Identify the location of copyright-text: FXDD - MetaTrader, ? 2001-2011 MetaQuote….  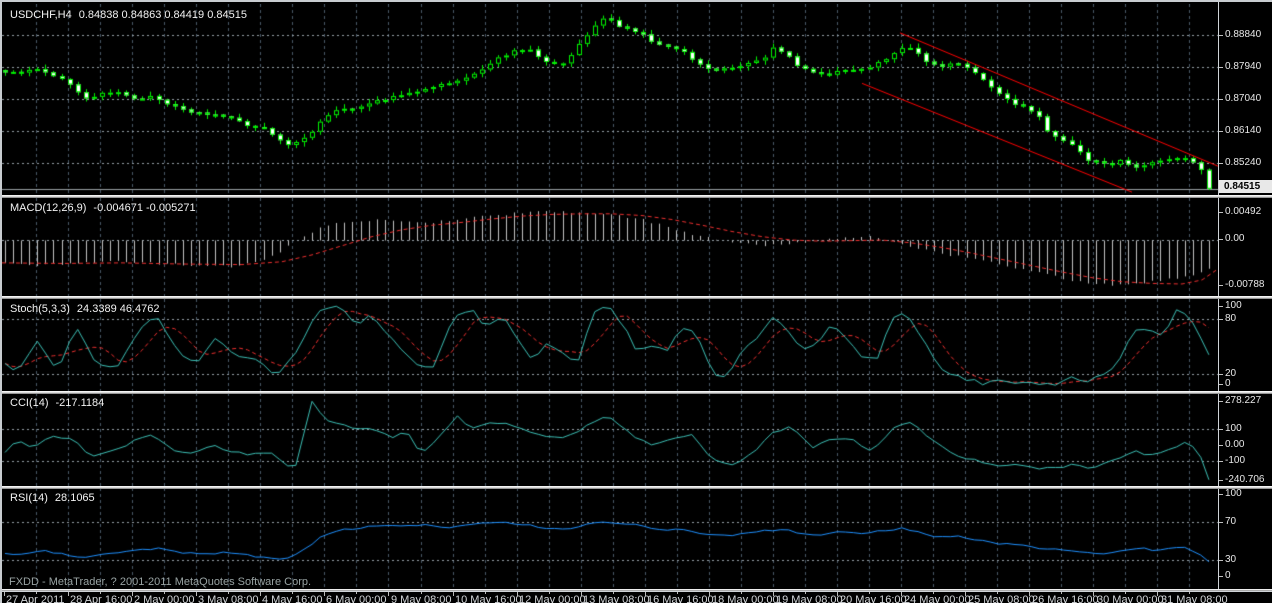
(160, 582).